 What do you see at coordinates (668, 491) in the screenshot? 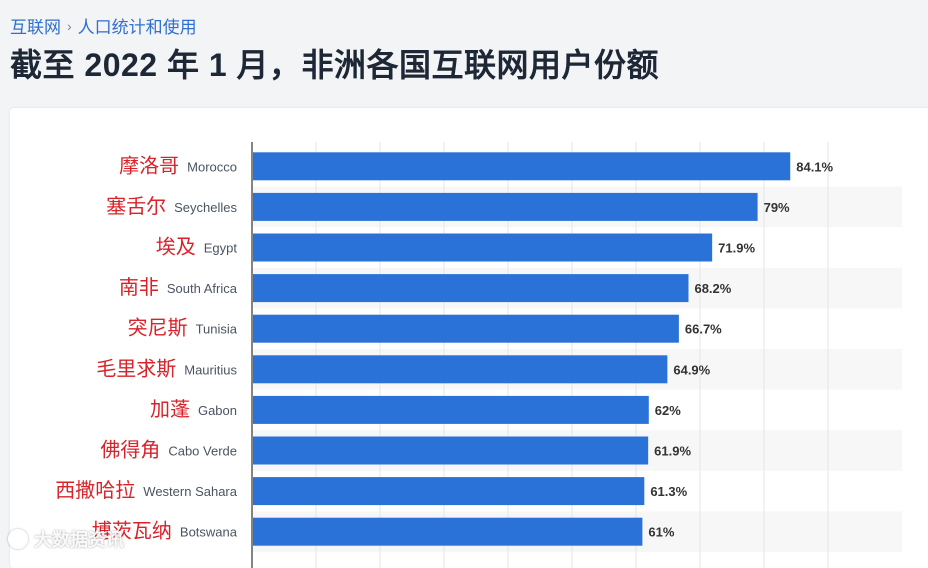
I see `data-label: 61.3%` at bounding box center [668, 491].